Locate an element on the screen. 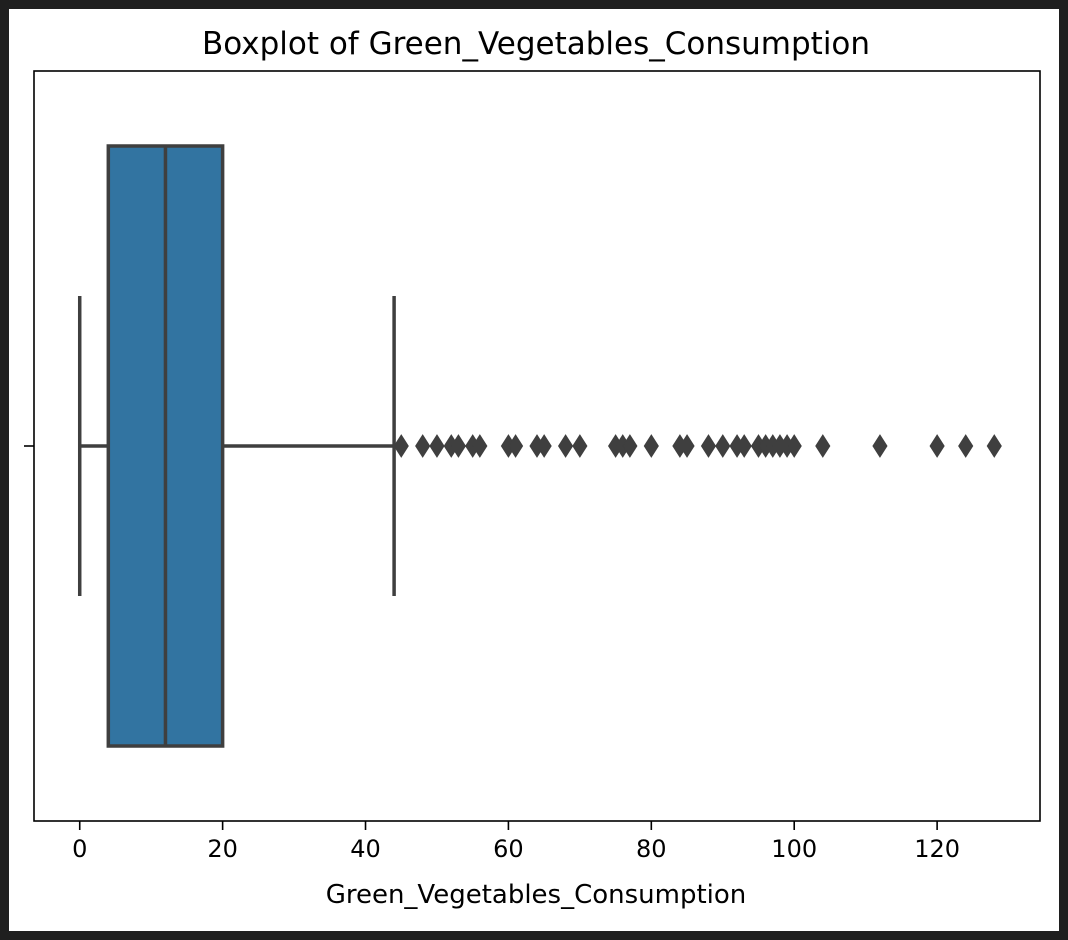  x-tick-label: 40 is located at coordinates (365, 849).